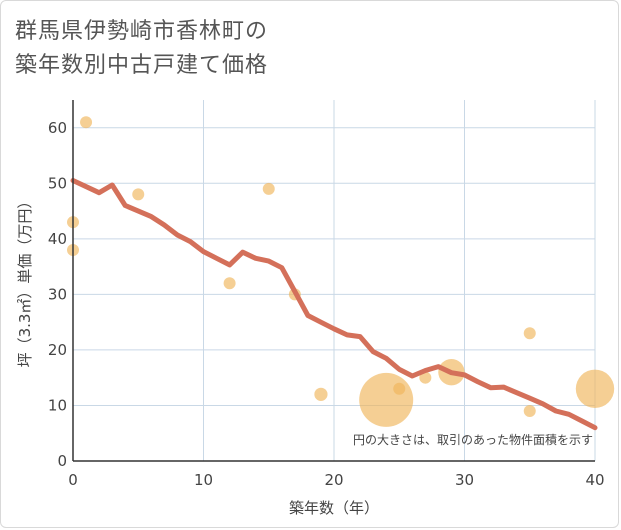  Describe the element at coordinates (73, 480) in the screenshot. I see `x-tick-label: 0` at that location.